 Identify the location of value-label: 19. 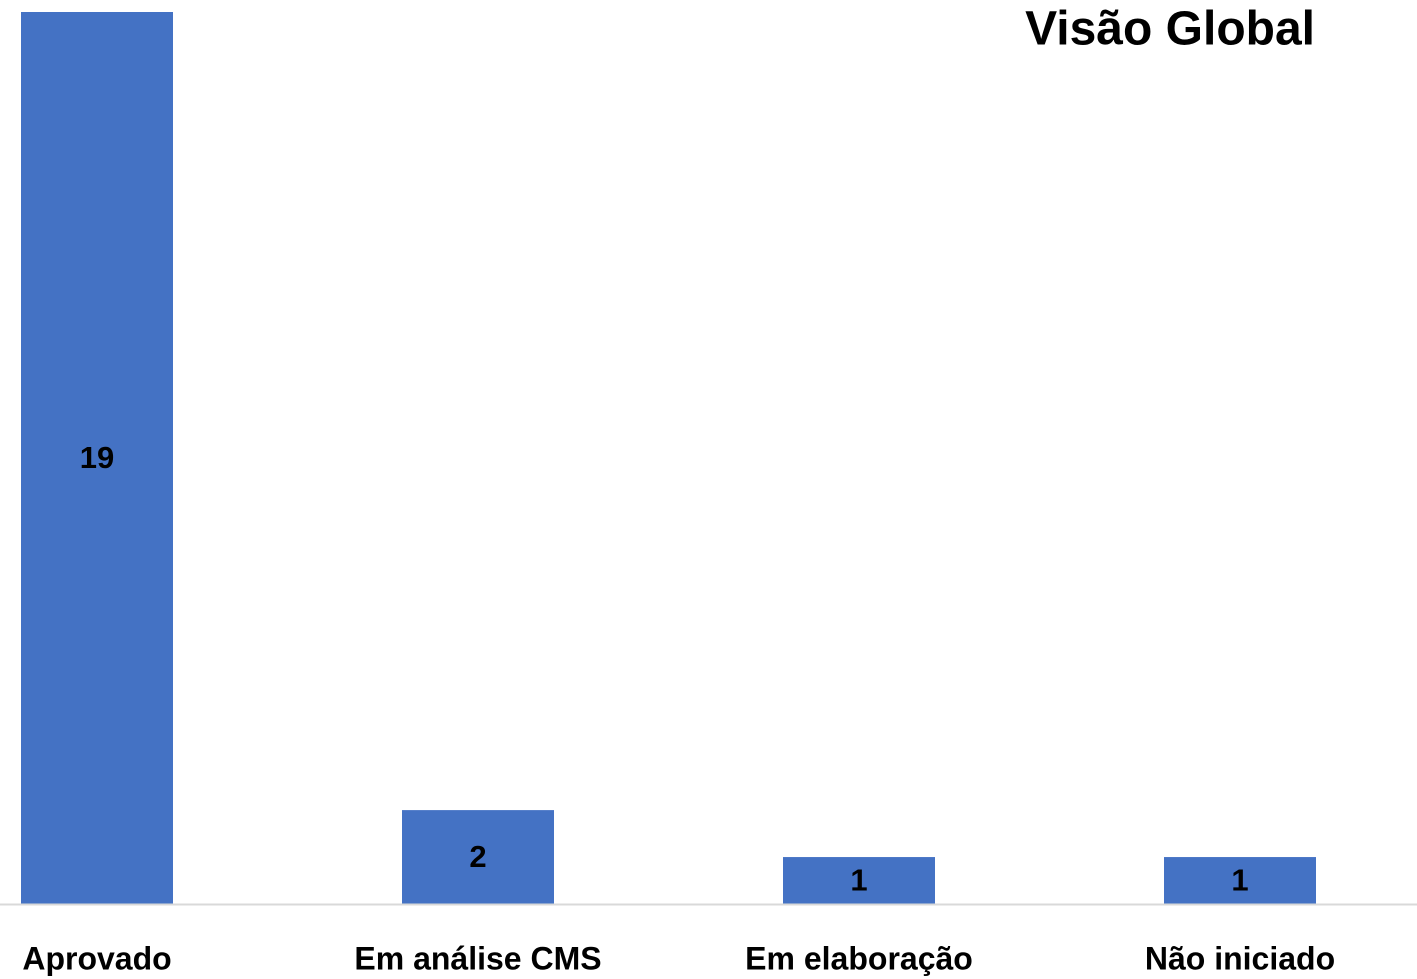
(97, 457).